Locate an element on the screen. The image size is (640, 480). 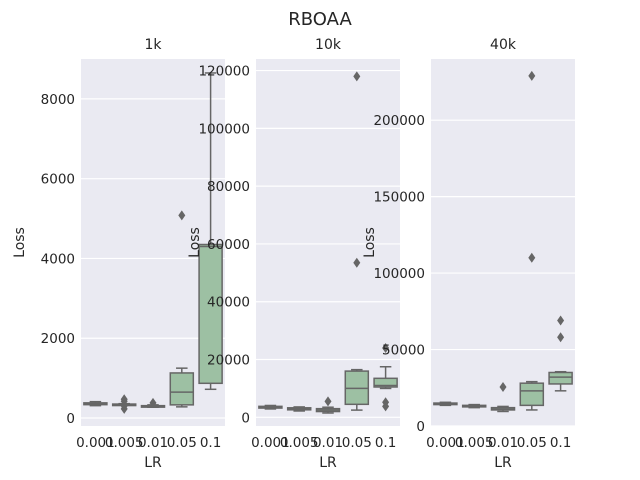
y-tick-label: 8000 is located at coordinates (58, 100).